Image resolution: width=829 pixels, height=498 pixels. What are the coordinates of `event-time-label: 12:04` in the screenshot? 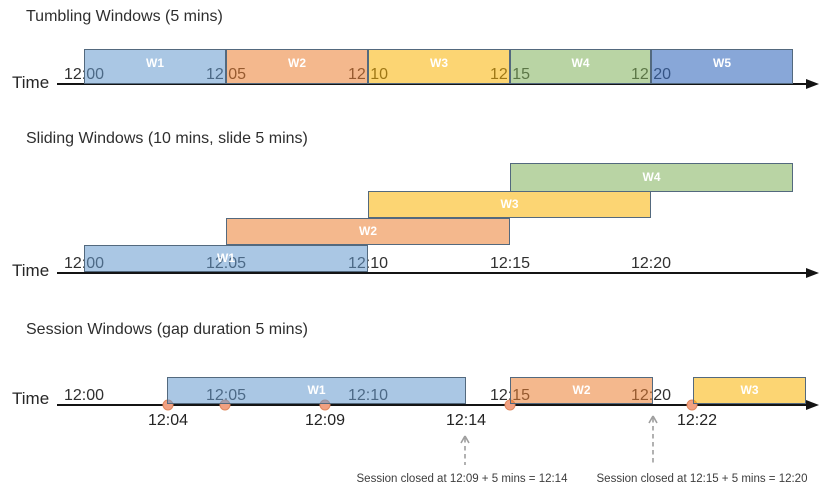 It's located at (168, 420).